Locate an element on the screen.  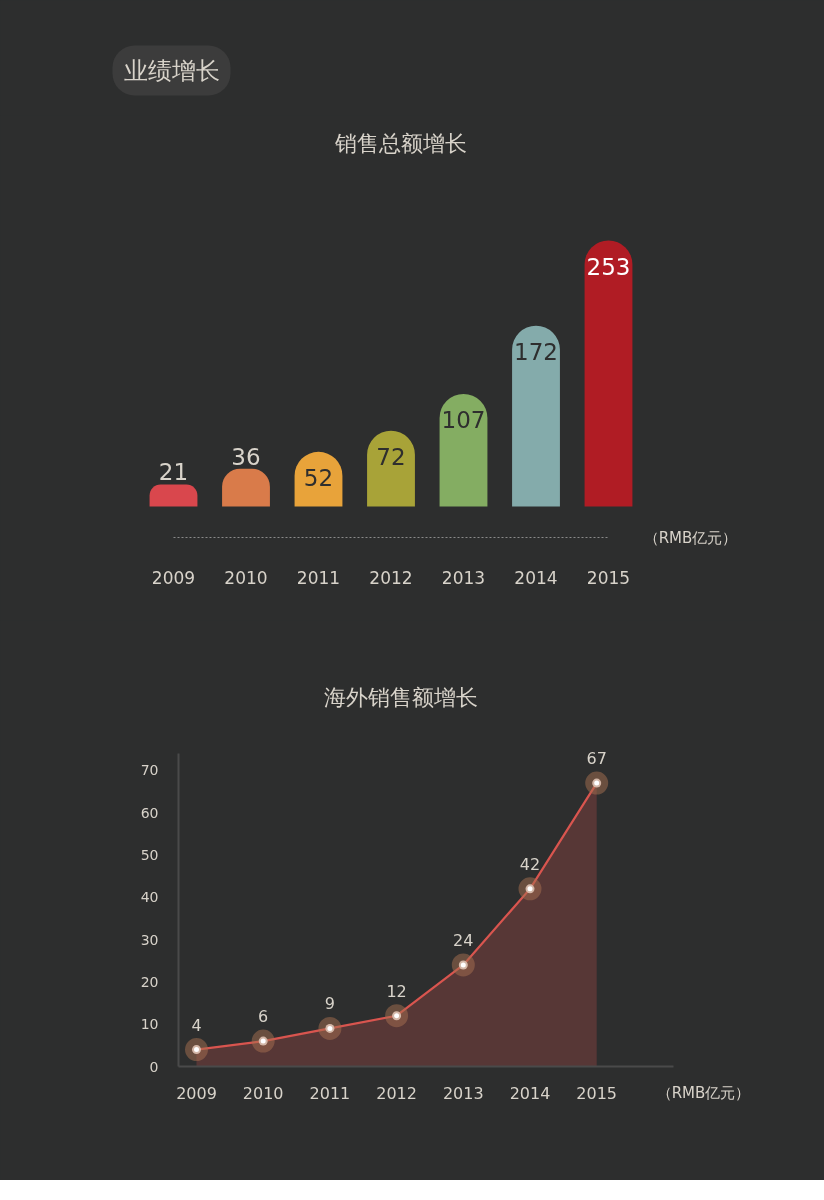
y-tick-label: 30 is located at coordinates (149, 939).